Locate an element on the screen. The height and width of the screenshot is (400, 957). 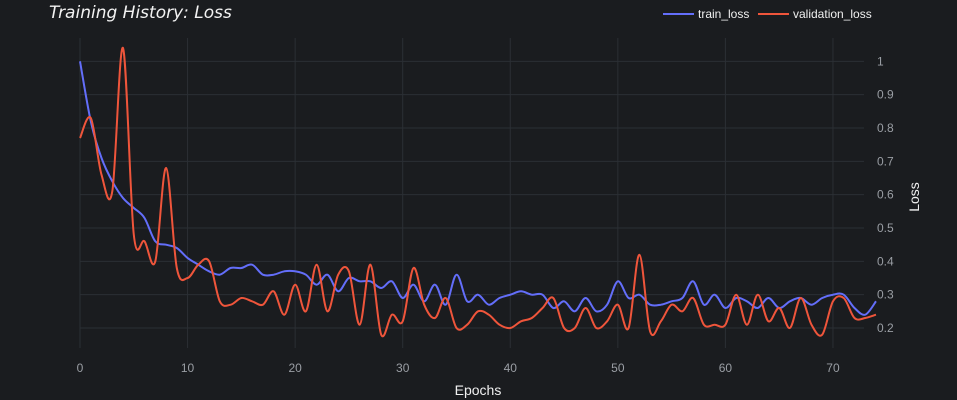
x-tick-label: 10 is located at coordinates (188, 368).